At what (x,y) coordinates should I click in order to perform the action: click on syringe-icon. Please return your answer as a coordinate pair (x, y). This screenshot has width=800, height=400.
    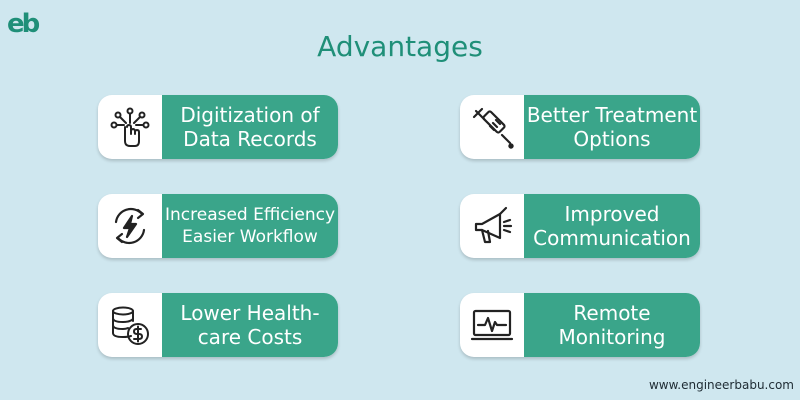
    Looking at the image, I should click on (492, 127).